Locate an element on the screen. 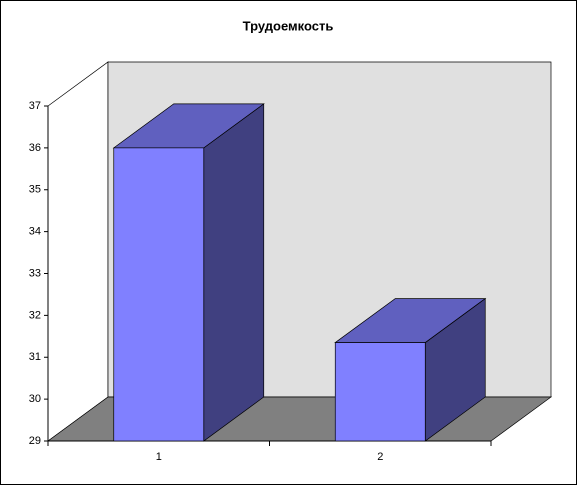 Image resolution: width=577 pixels, height=485 pixels. y-tick-label: 33 is located at coordinates (35, 273).